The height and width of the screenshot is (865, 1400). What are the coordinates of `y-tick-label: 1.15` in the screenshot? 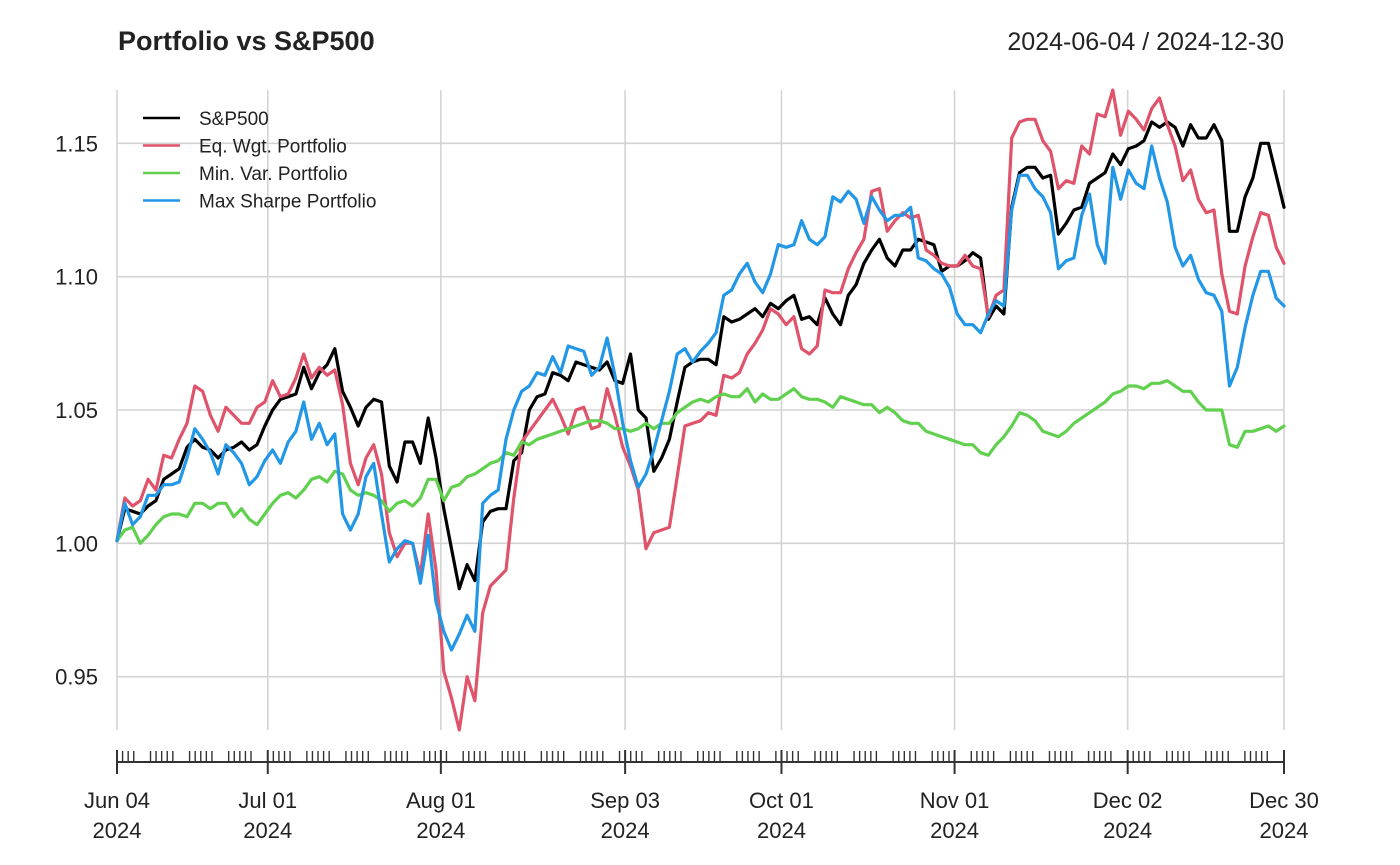 It's located at (76, 143).